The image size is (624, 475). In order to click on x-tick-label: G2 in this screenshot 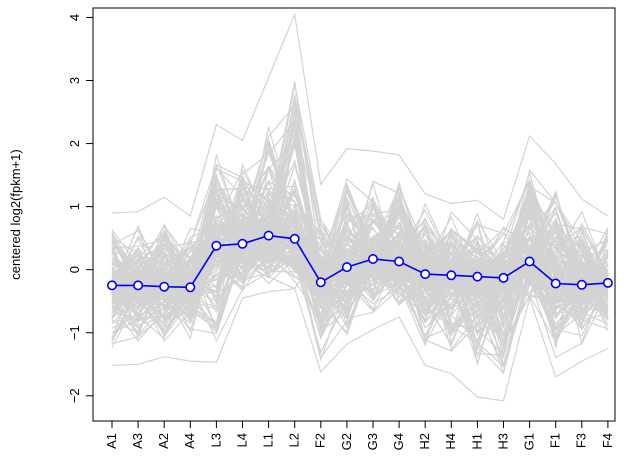, I will do `click(346, 441)`.